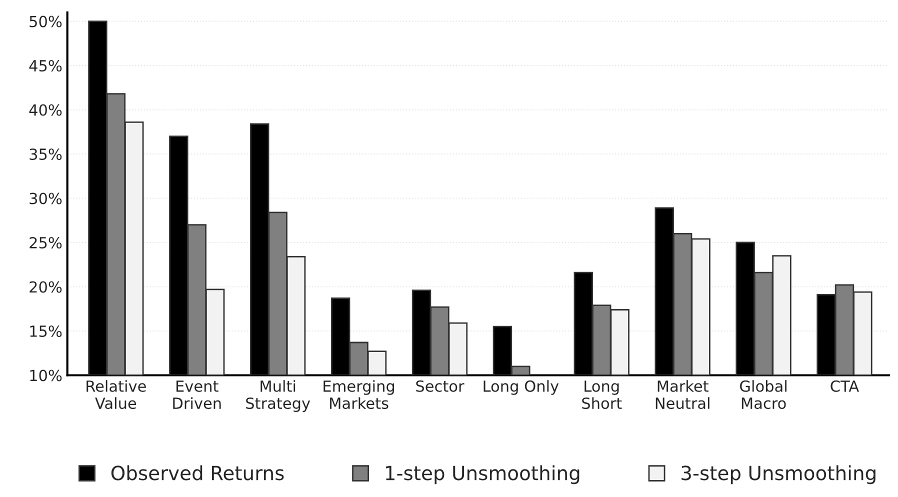 This screenshot has width=898, height=497. What do you see at coordinates (46, 376) in the screenshot?
I see `y-tick-label: 10%` at bounding box center [46, 376].